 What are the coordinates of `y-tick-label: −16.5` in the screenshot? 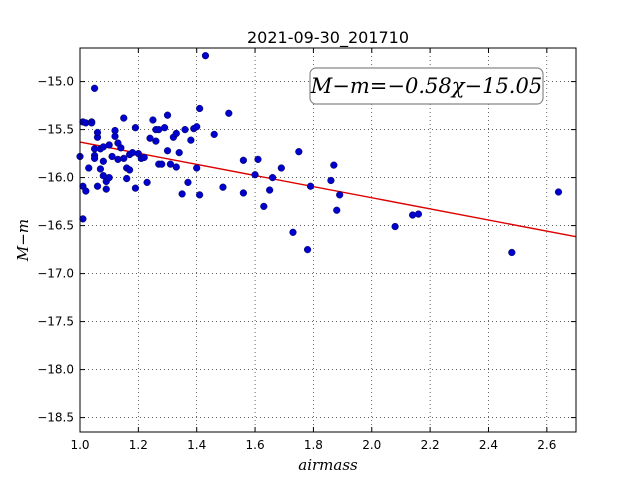 It's located at (55, 226).